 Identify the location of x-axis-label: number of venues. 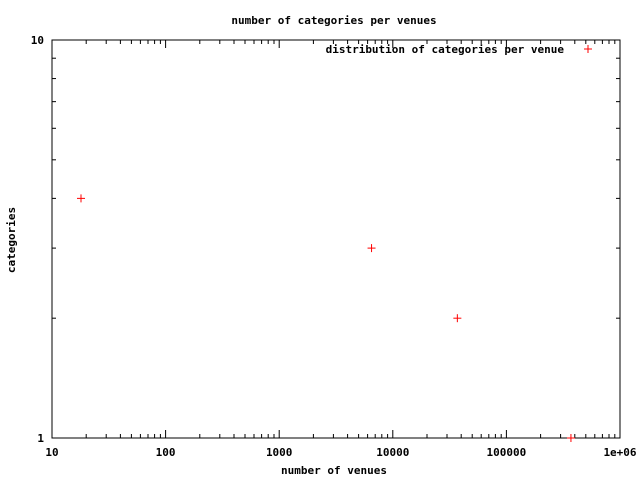
(334, 470).